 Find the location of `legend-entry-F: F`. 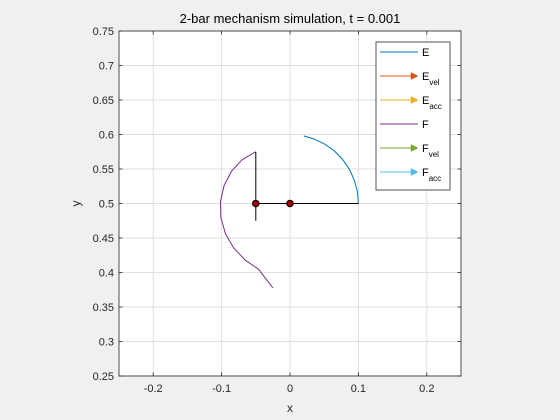

legend-entry-F: F is located at coordinates (404, 125).